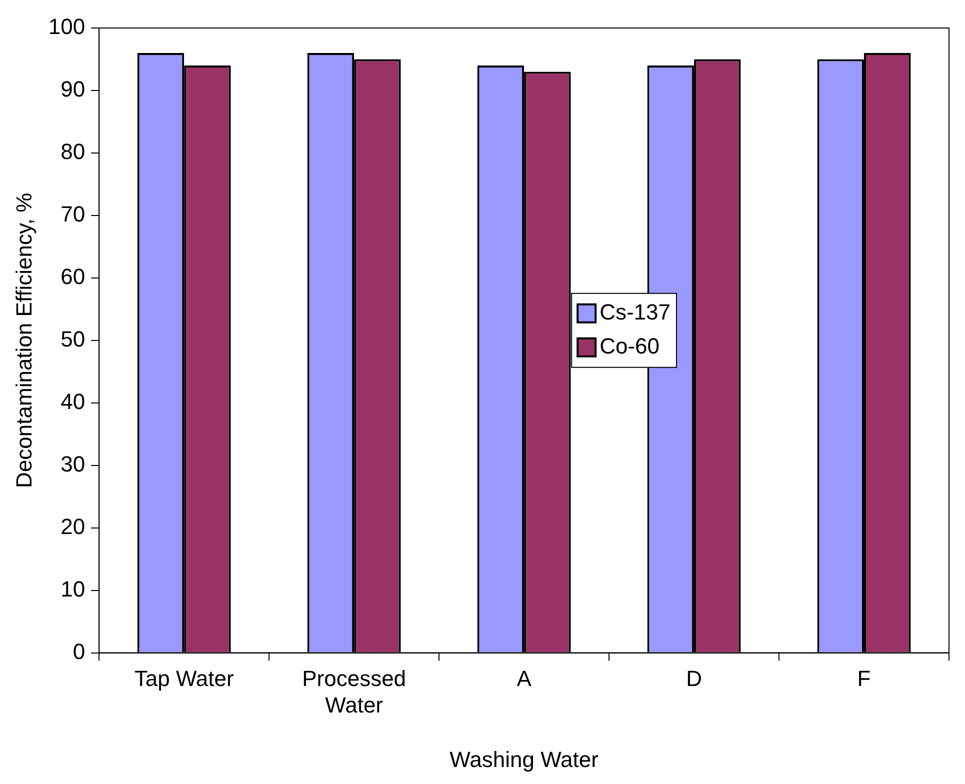 This screenshot has width=965, height=784. Describe the element at coordinates (354, 692) in the screenshot. I see `x-tick-label: Processed Water` at that location.